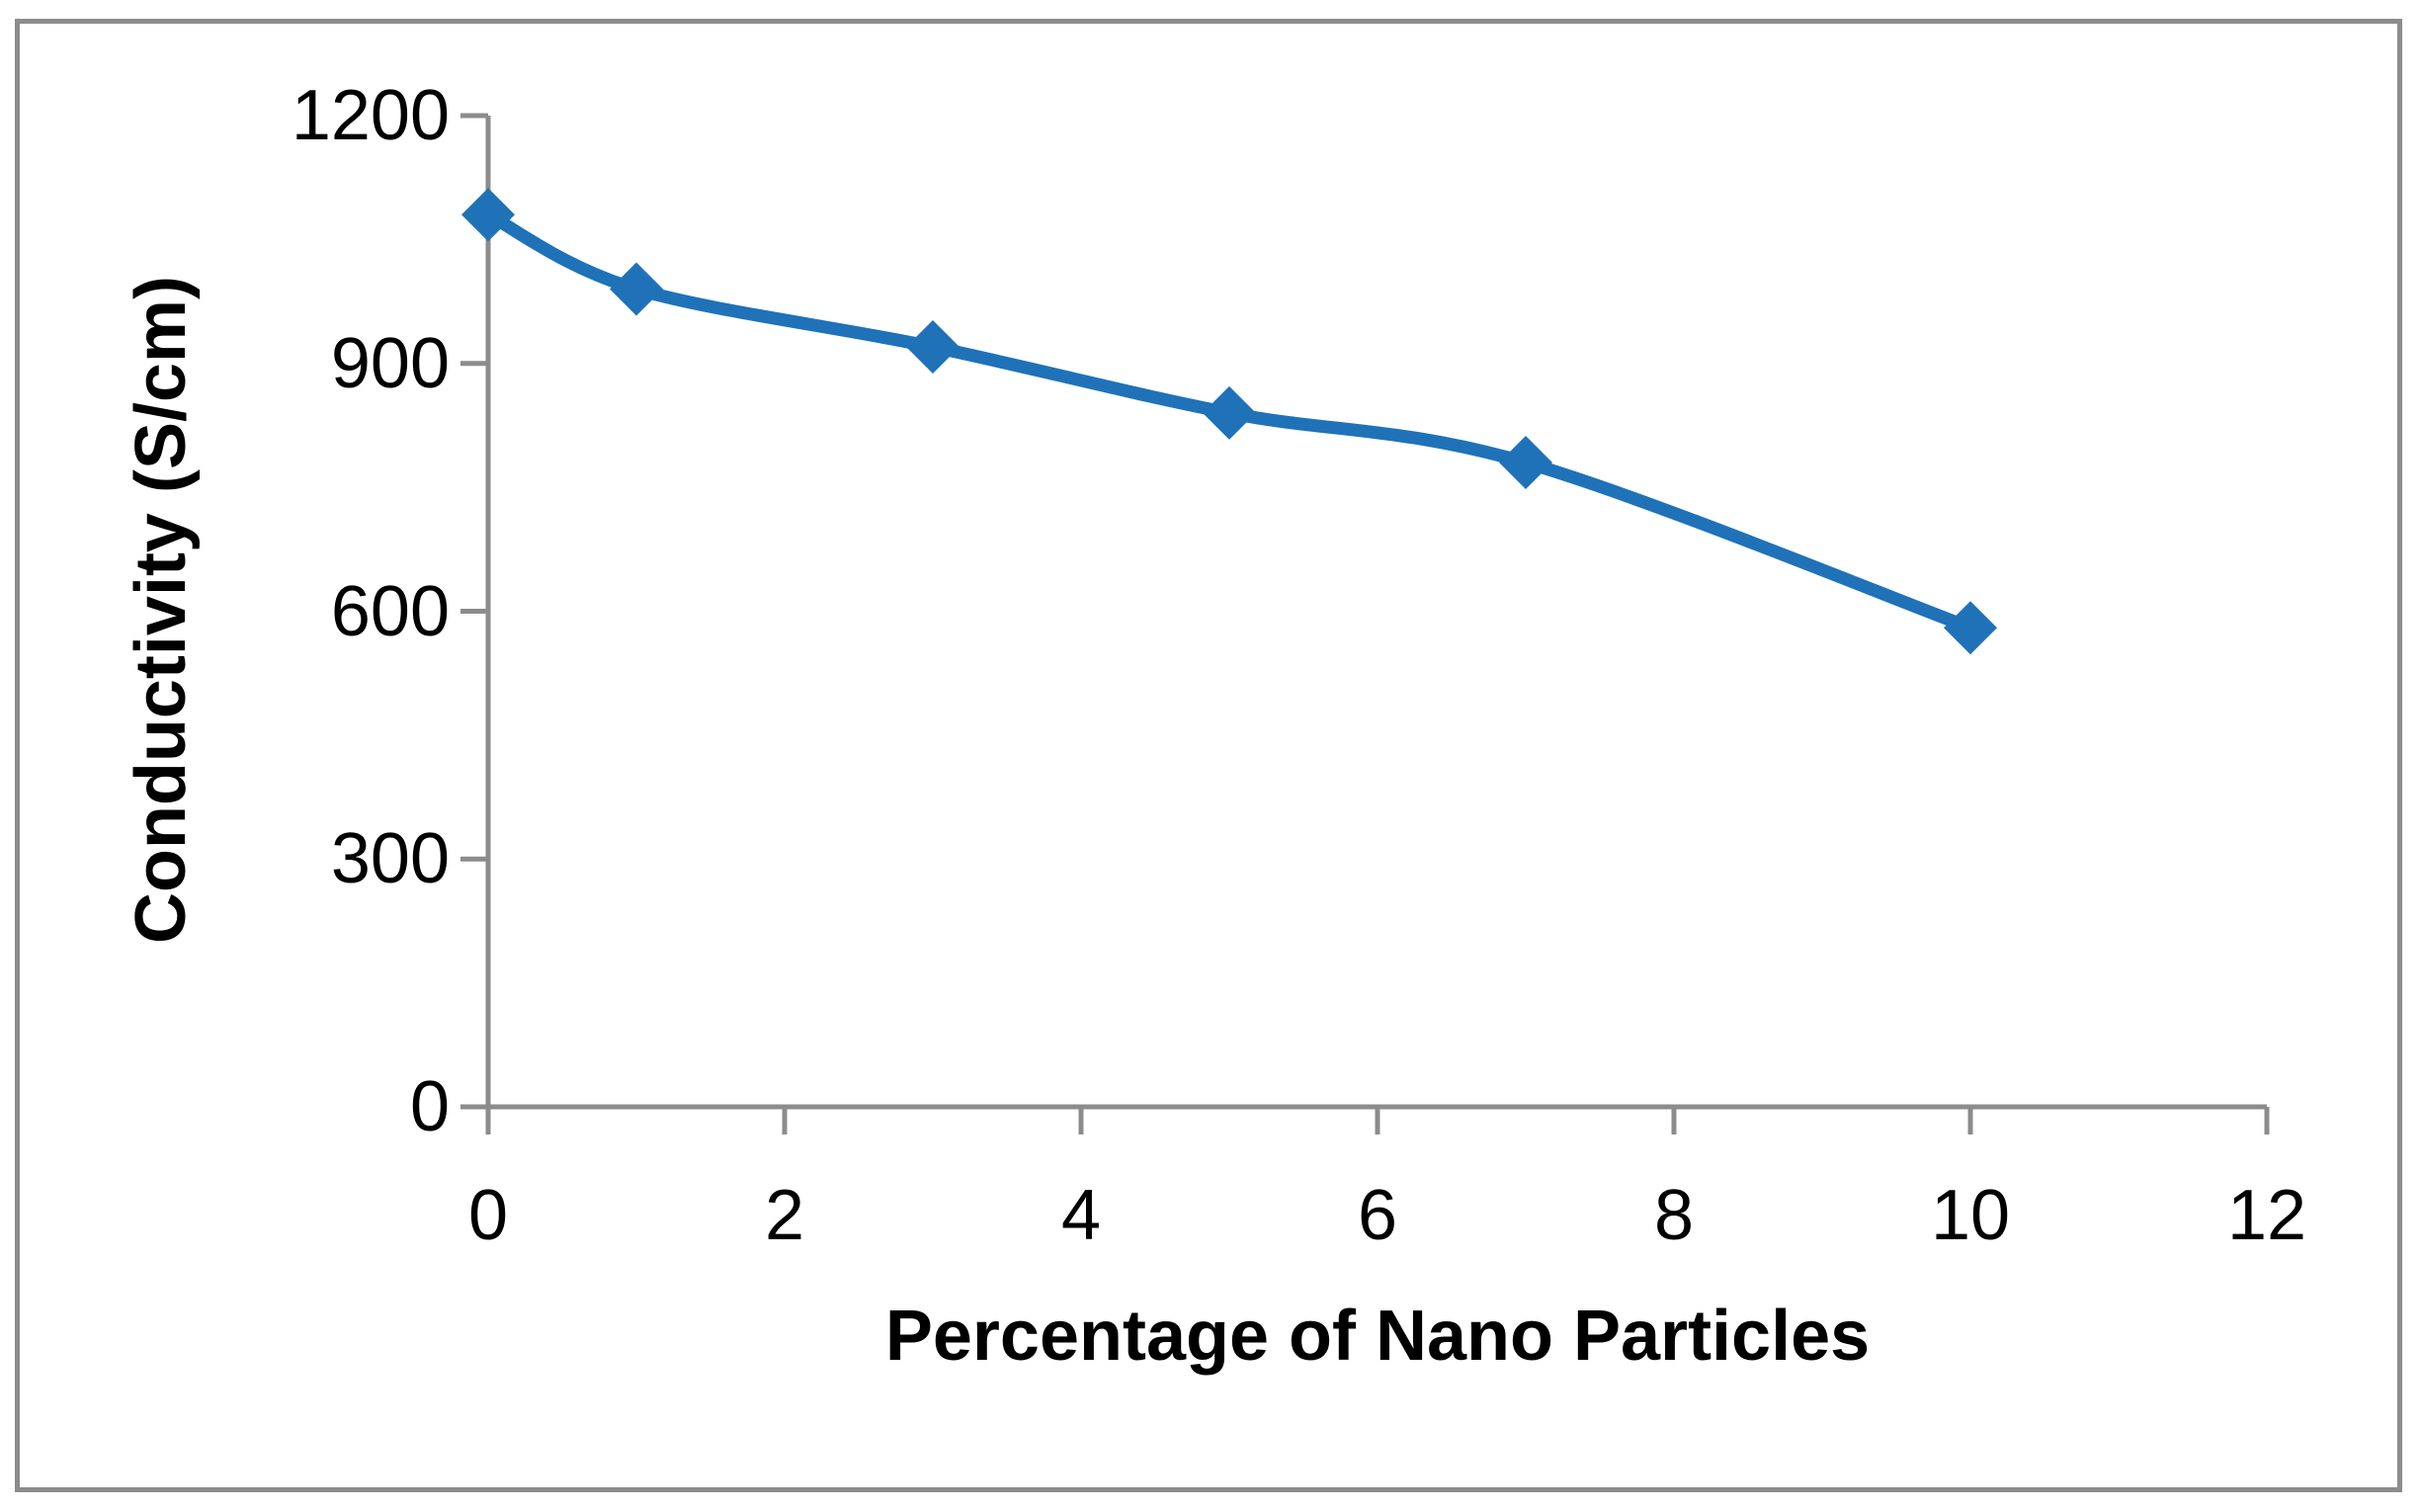 This screenshot has width=2421, height=1512. What do you see at coordinates (390, 859) in the screenshot?
I see `y-tick-label: 300` at bounding box center [390, 859].